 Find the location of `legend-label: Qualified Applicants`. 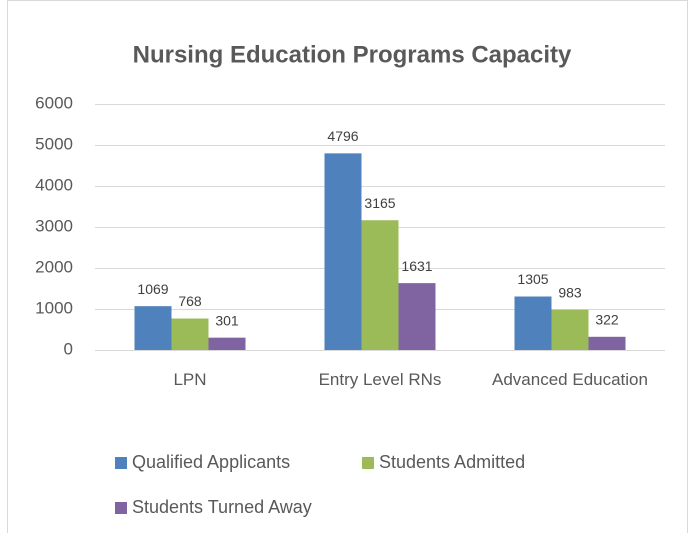

legend-label: Qualified Applicants is located at coordinates (211, 462).